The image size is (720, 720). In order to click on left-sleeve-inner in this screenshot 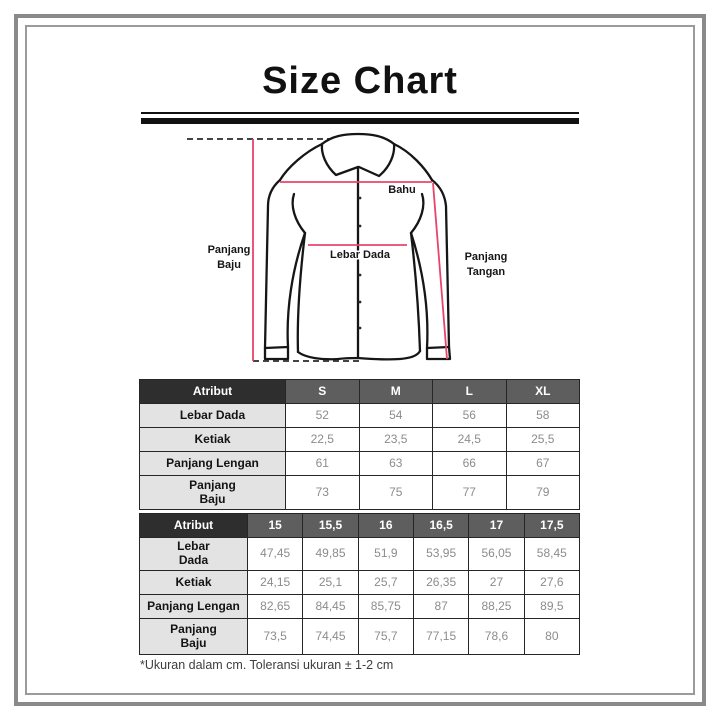, I will do `click(296, 290)`.